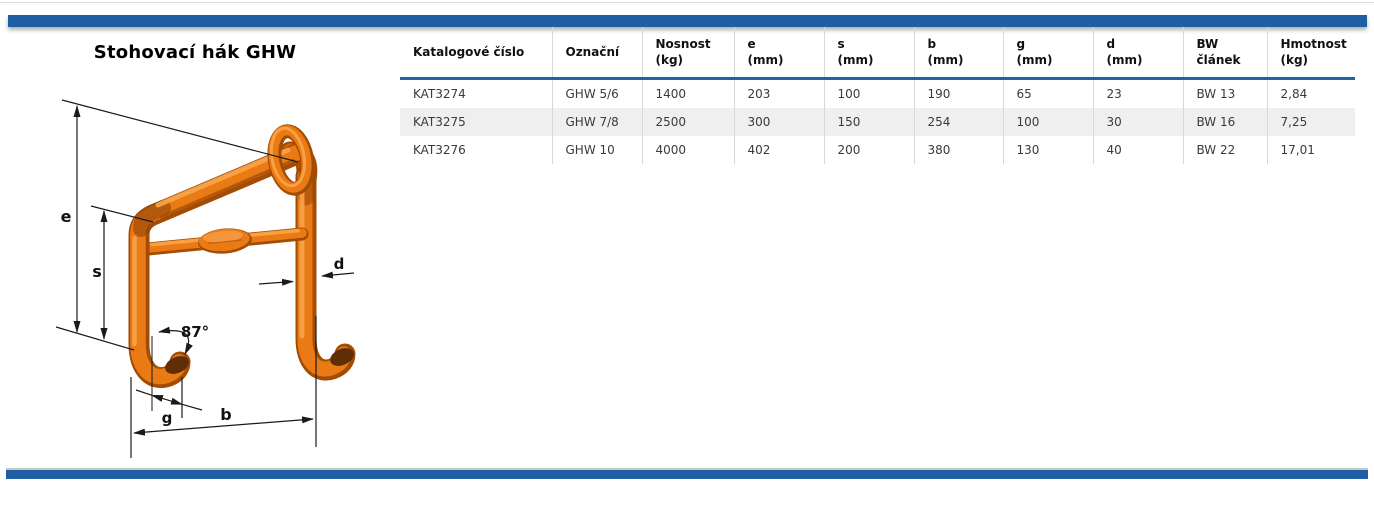 This screenshot has height=521, width=1374. What do you see at coordinates (97, 271) in the screenshot?
I see `label-s: s` at bounding box center [97, 271].